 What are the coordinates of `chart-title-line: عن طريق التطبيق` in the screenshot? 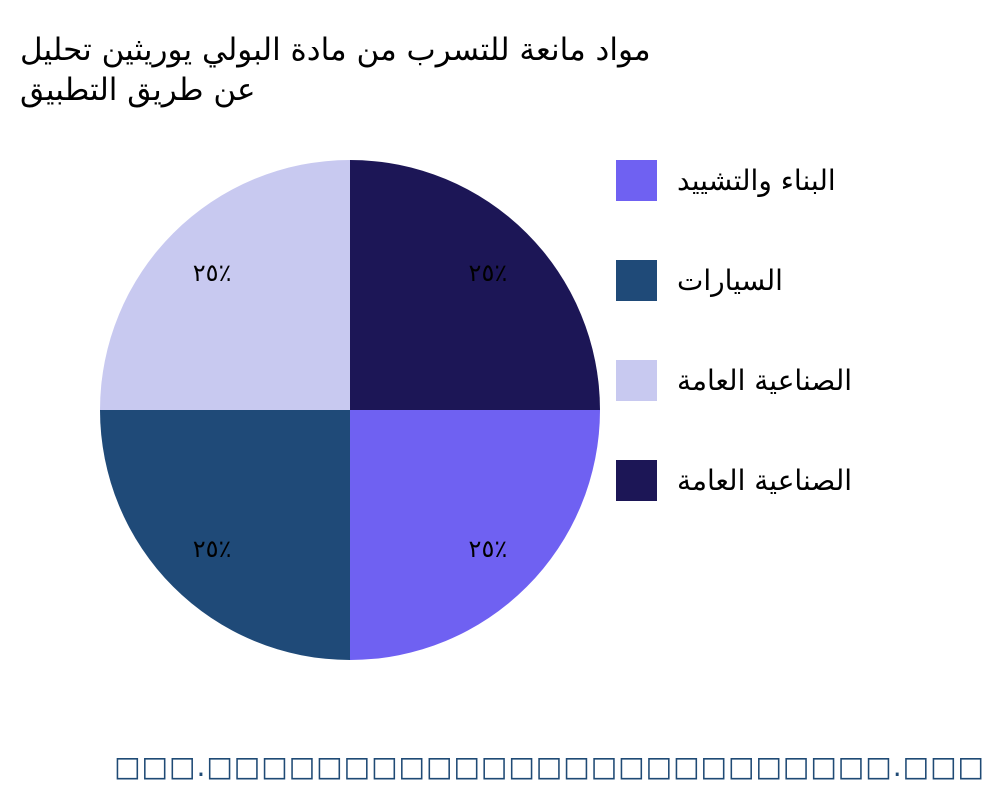 It's located at (138, 90).